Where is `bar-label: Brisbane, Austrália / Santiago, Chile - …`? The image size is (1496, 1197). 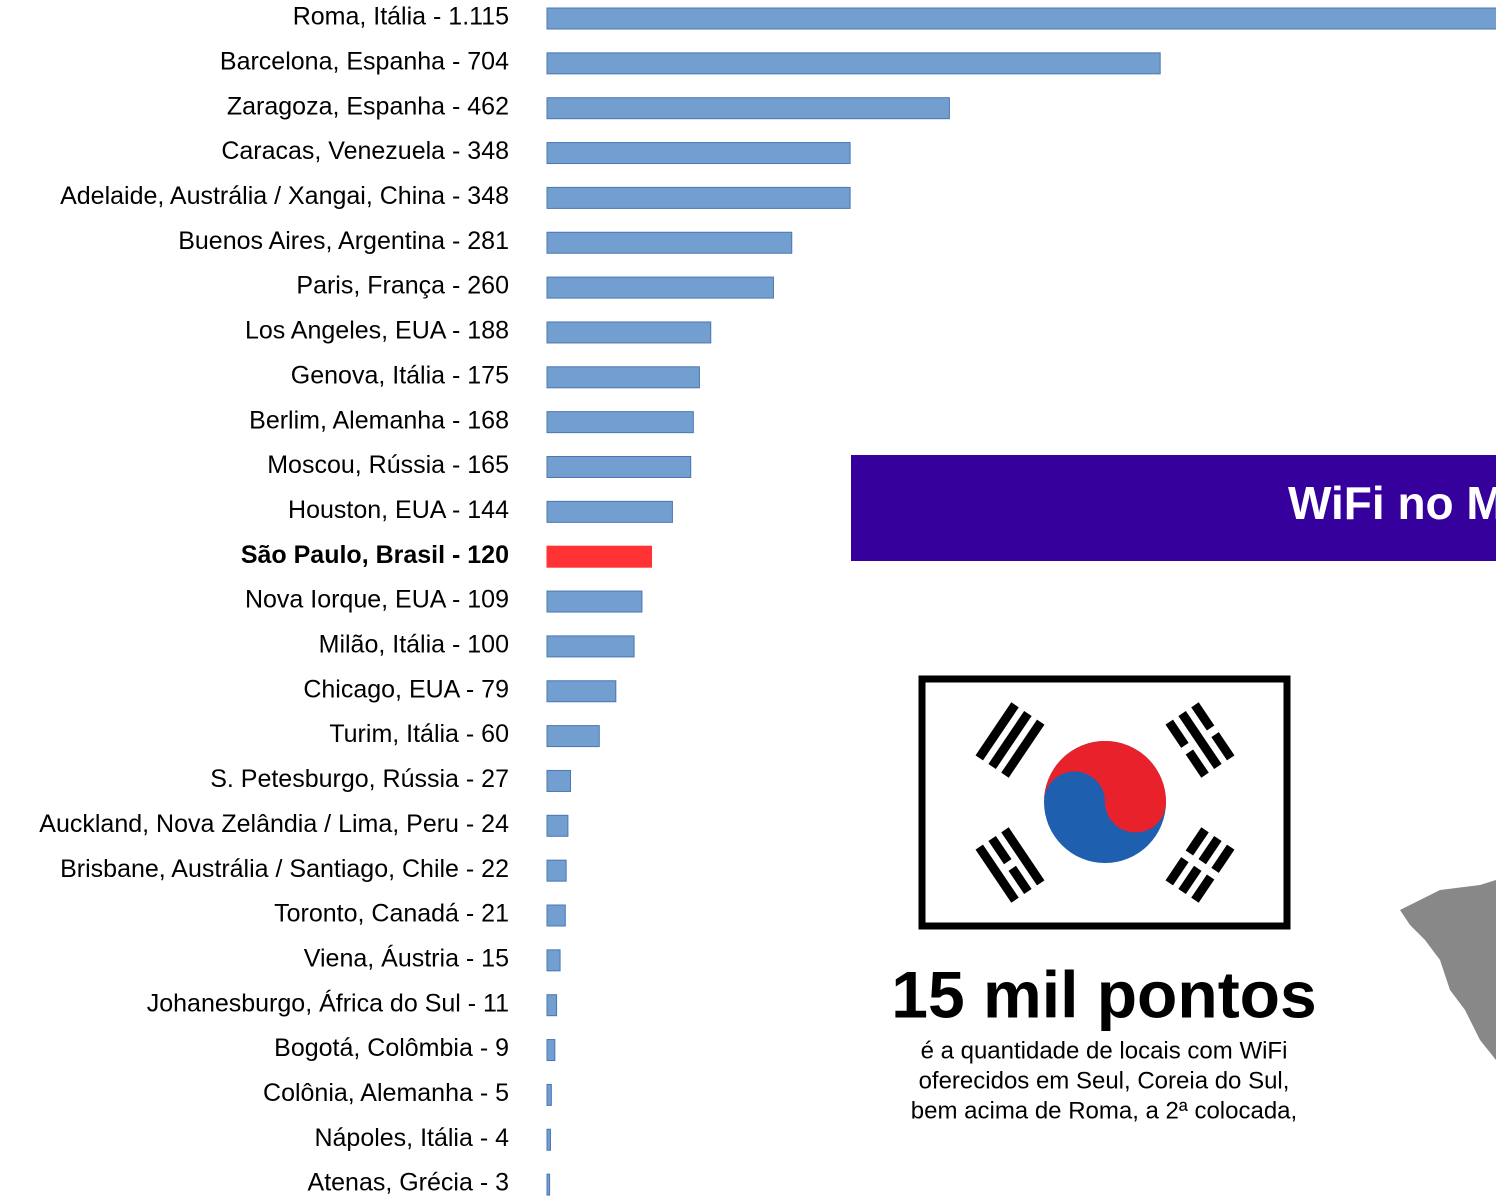
bar-label: Brisbane, Austrália / Santiago, Chile - … is located at coordinates (284, 869).